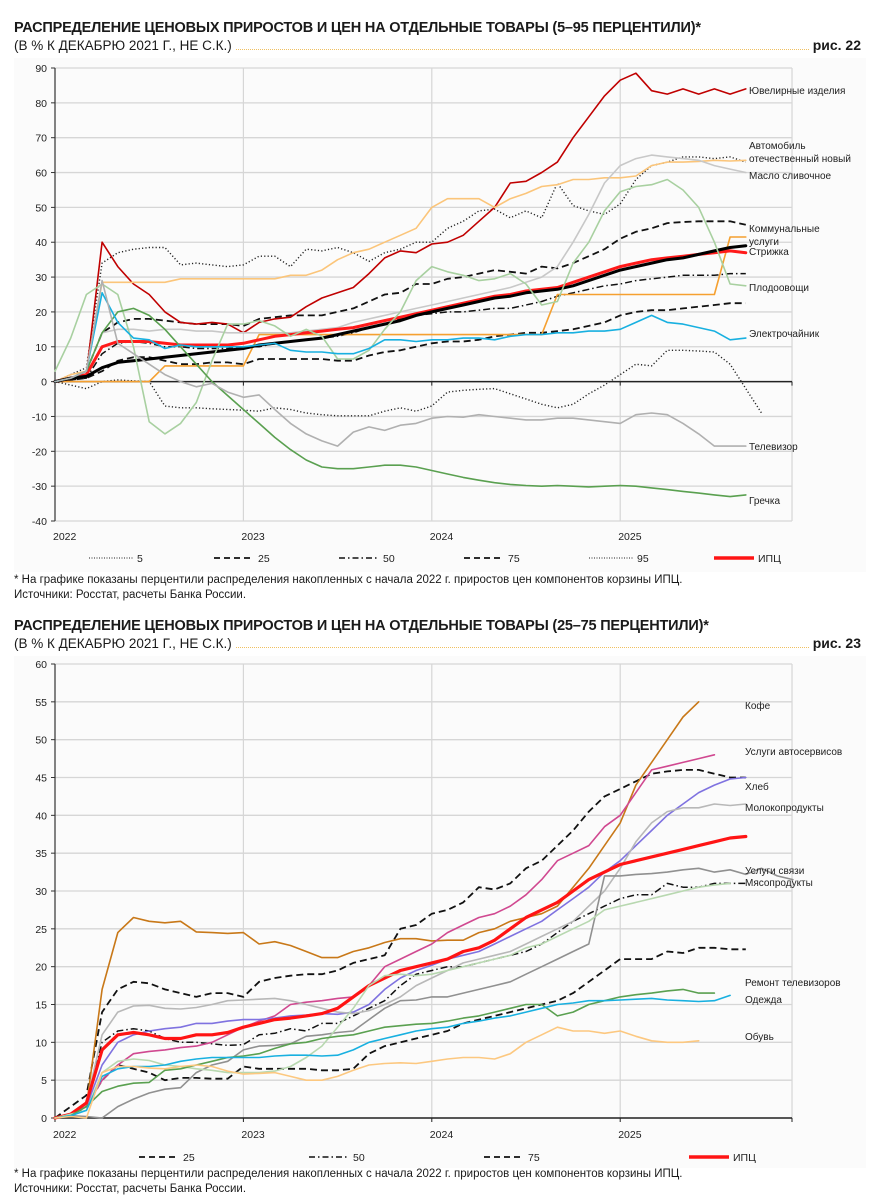 The image size is (869, 1200). I want to click on series-label: Автомобиль, so click(777, 146).